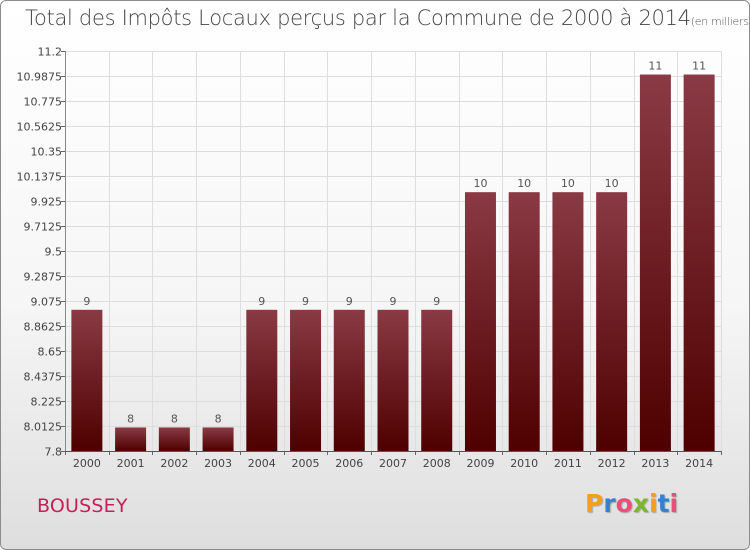 The width and height of the screenshot is (750, 550). Describe the element at coordinates (131, 439) in the screenshot. I see `bar-2001` at that location.